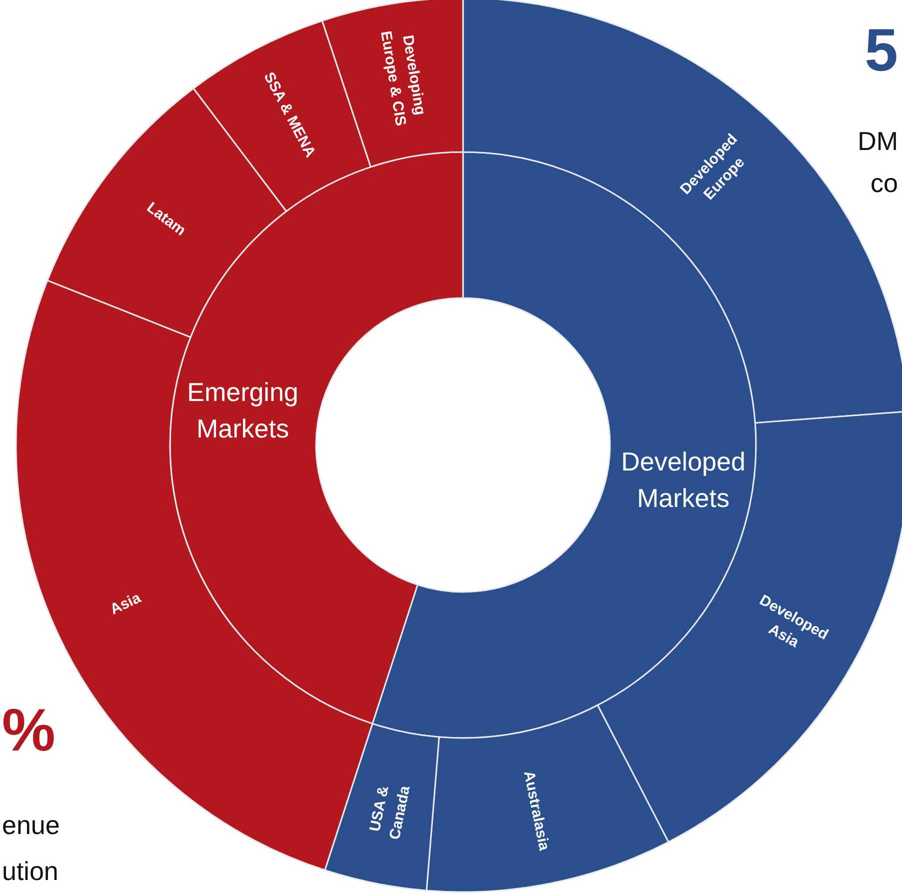  What do you see at coordinates (878, 141) in the screenshot?
I see `text: DM` at bounding box center [878, 141].